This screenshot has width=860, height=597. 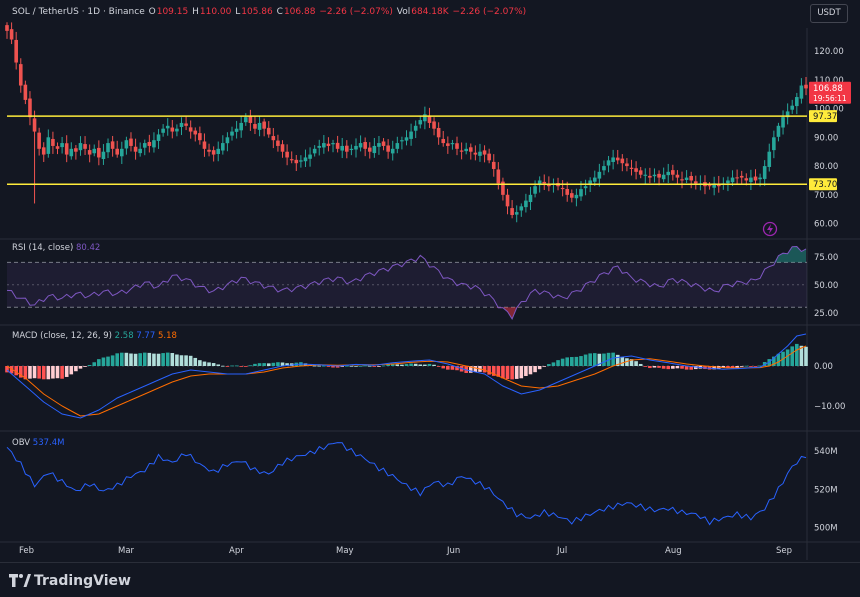 I want to click on macd-legend: MACD (close, 12, 26, 9) 2.58 7.77 5.18, so click(x=94, y=336).